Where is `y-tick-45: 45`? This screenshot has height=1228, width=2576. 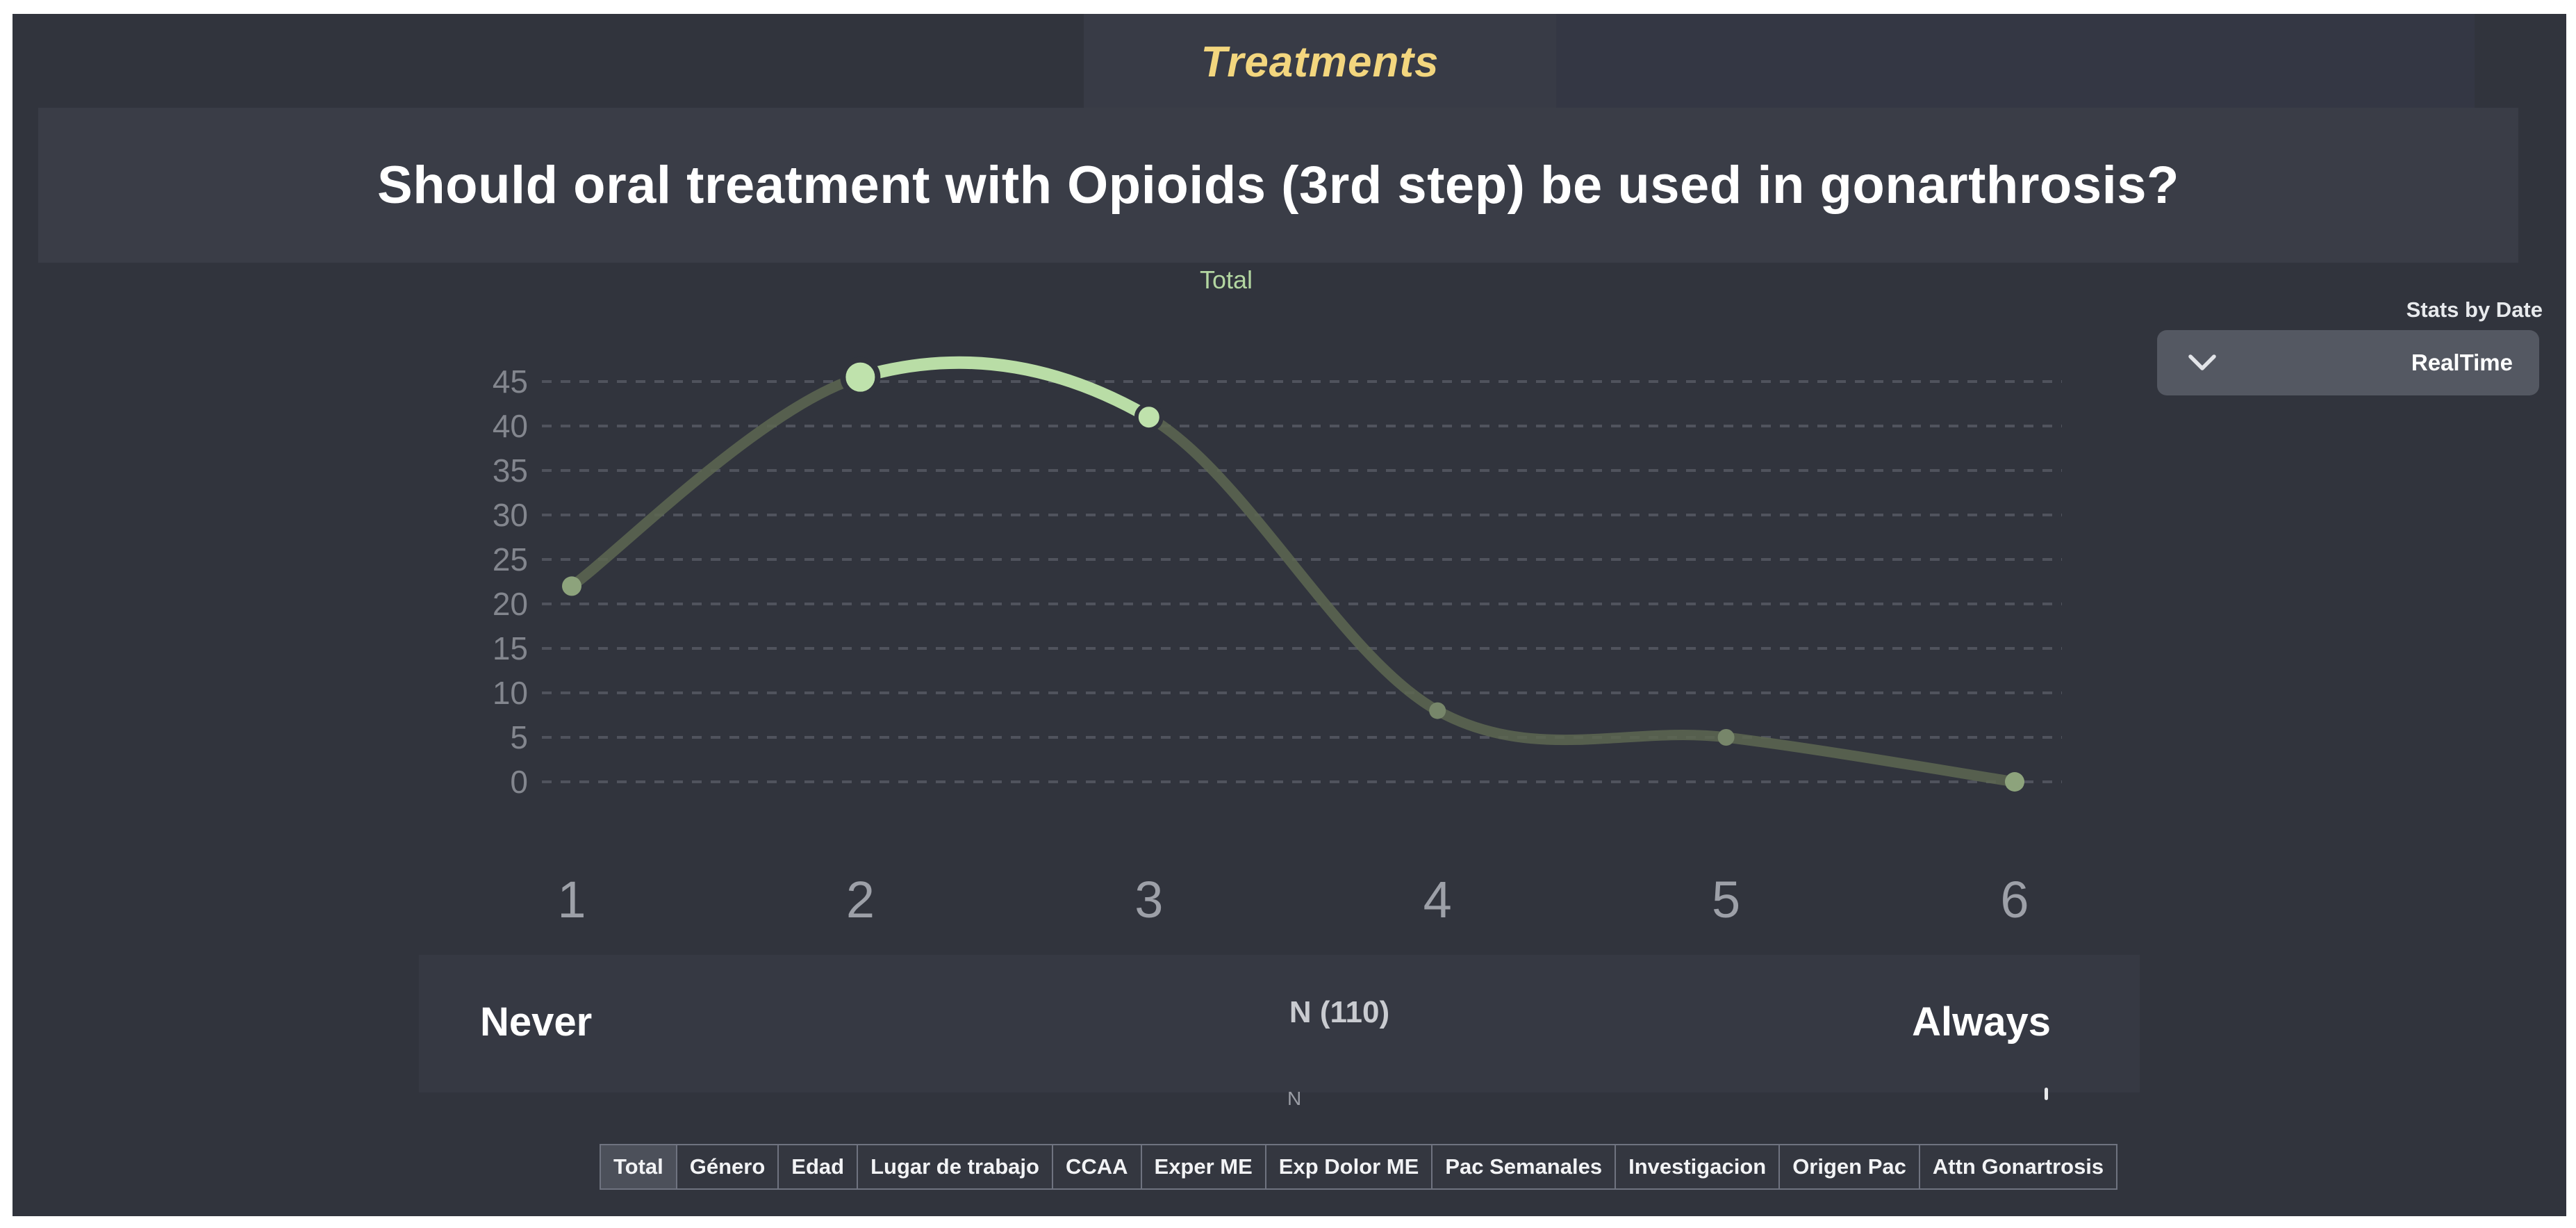 y-tick-45: 45 is located at coordinates (511, 382).